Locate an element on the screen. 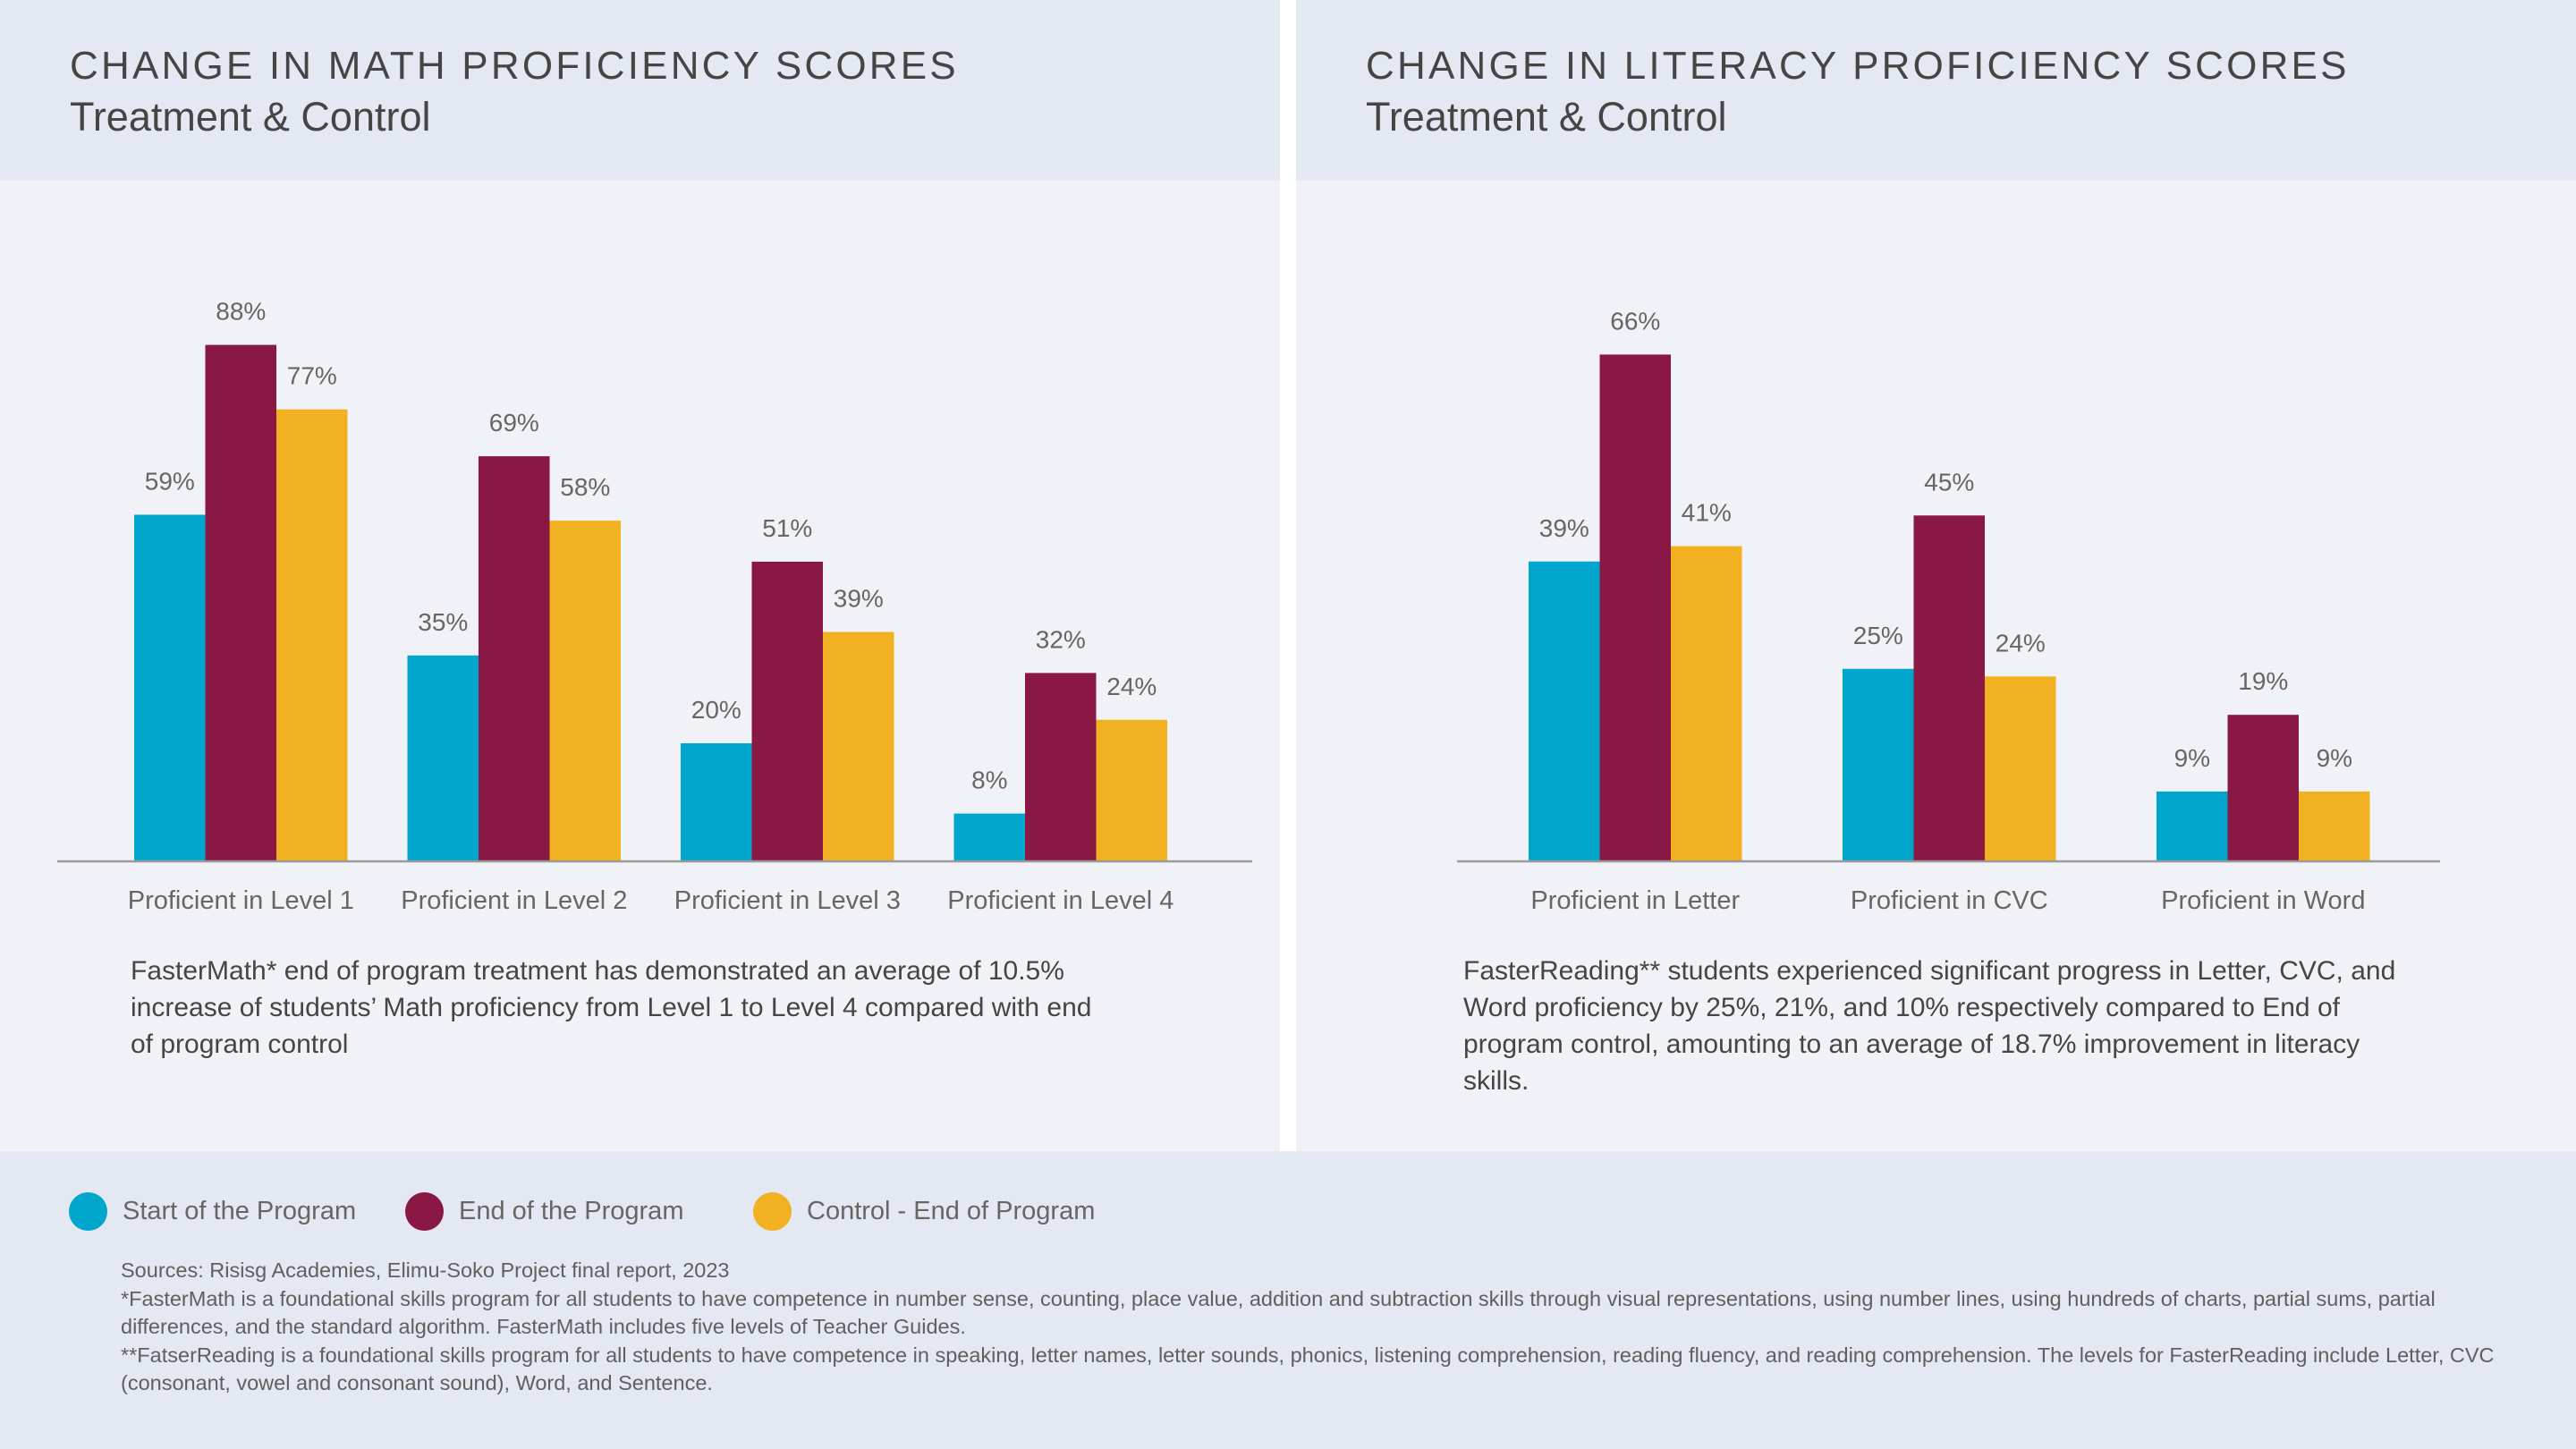 The height and width of the screenshot is (1449, 2576). math-value-label-end-4: 32% is located at coordinates (1061, 639).